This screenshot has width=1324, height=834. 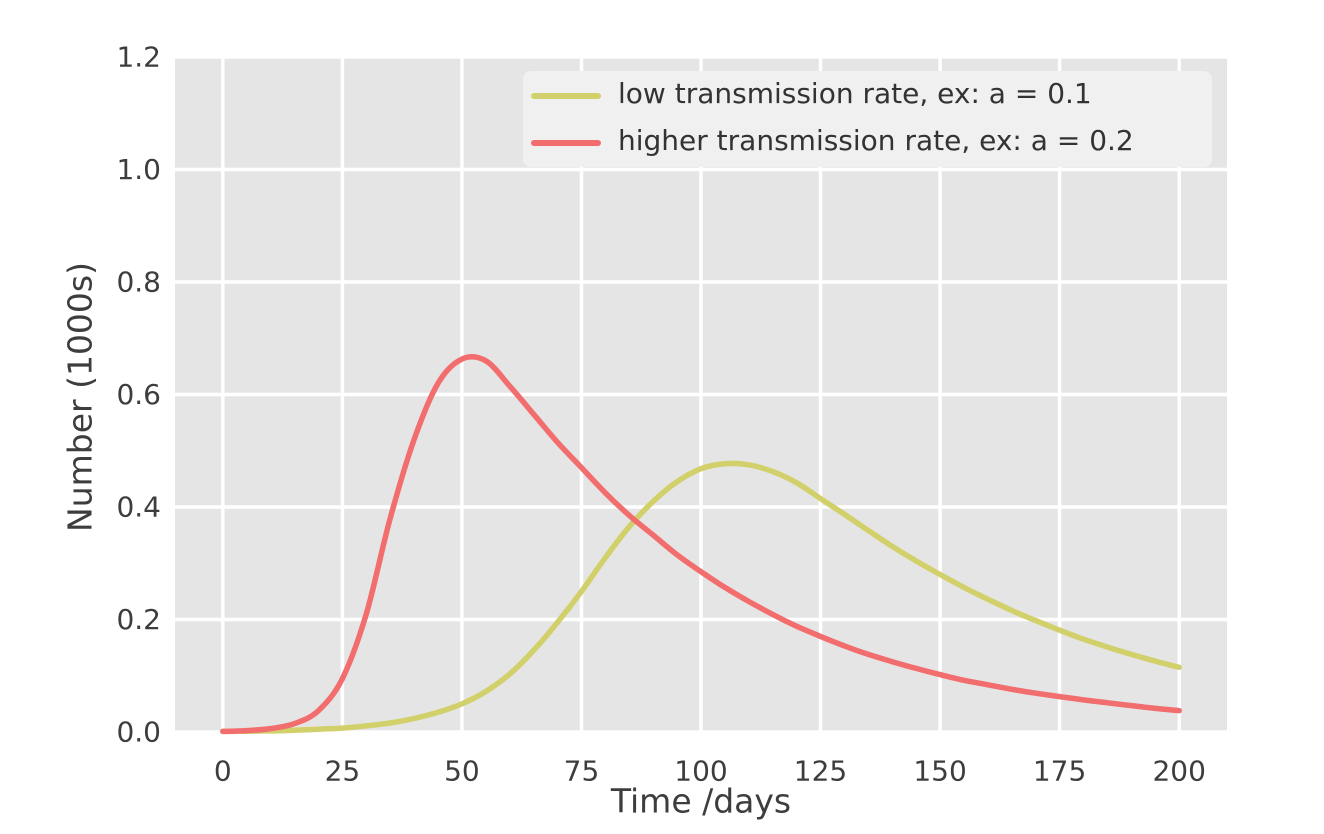 I want to click on y-tick-label: 1.0, so click(x=138, y=169).